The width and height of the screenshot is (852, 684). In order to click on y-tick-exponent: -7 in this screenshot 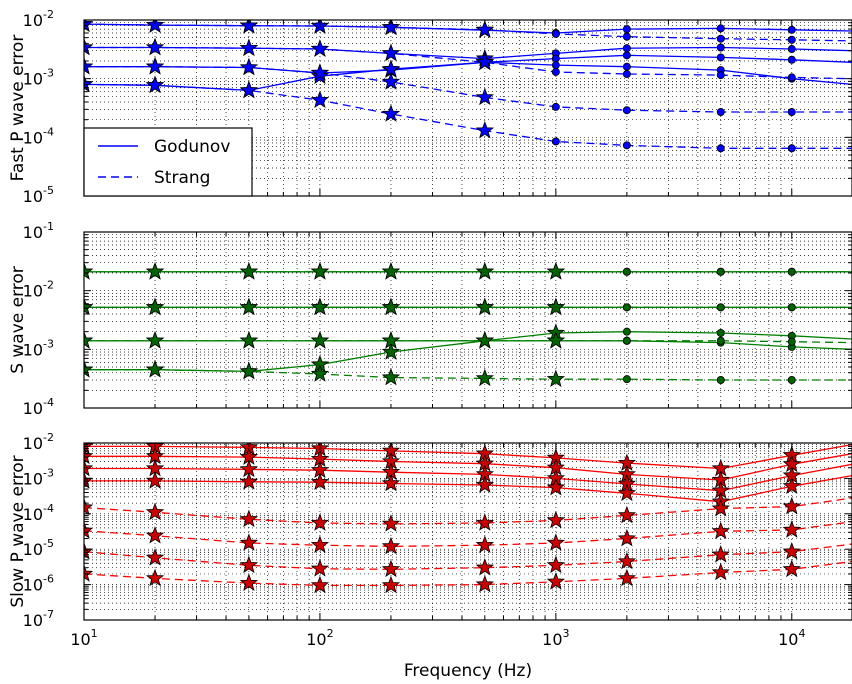, I will do `click(48, 614)`.